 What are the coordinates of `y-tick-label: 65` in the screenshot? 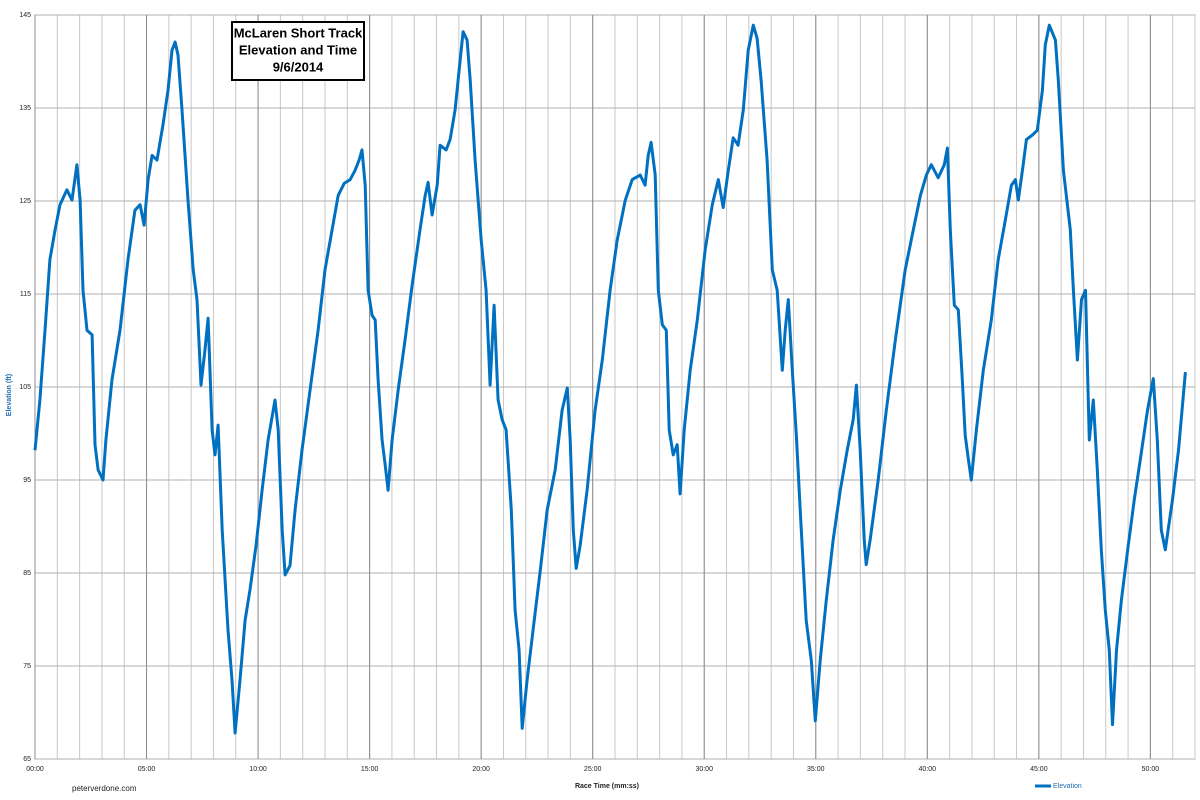 It's located at (27, 759).